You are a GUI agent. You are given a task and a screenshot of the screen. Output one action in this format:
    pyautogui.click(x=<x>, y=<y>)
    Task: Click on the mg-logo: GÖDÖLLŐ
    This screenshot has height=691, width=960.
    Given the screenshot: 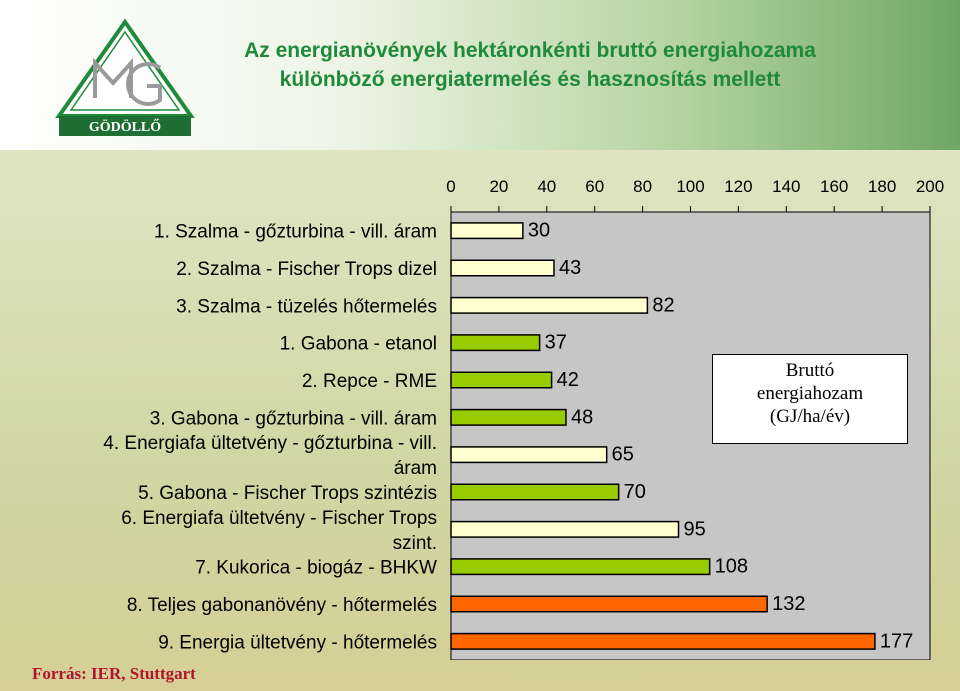 What is the action you would take?
    pyautogui.click(x=125, y=77)
    